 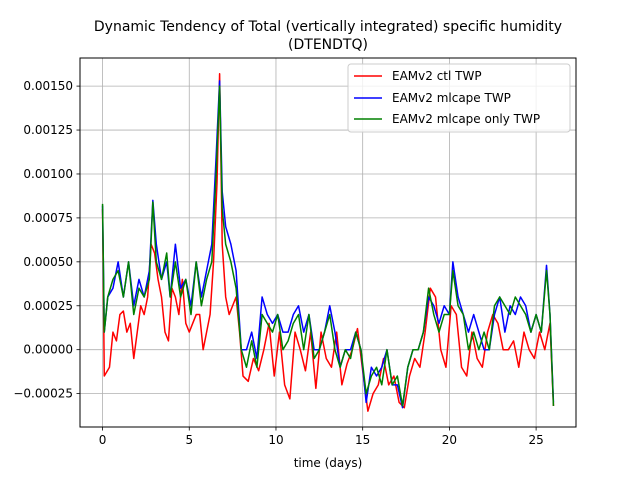 What do you see at coordinates (43, 394) in the screenshot?
I see `y-tick-label: −0.00025` at bounding box center [43, 394].